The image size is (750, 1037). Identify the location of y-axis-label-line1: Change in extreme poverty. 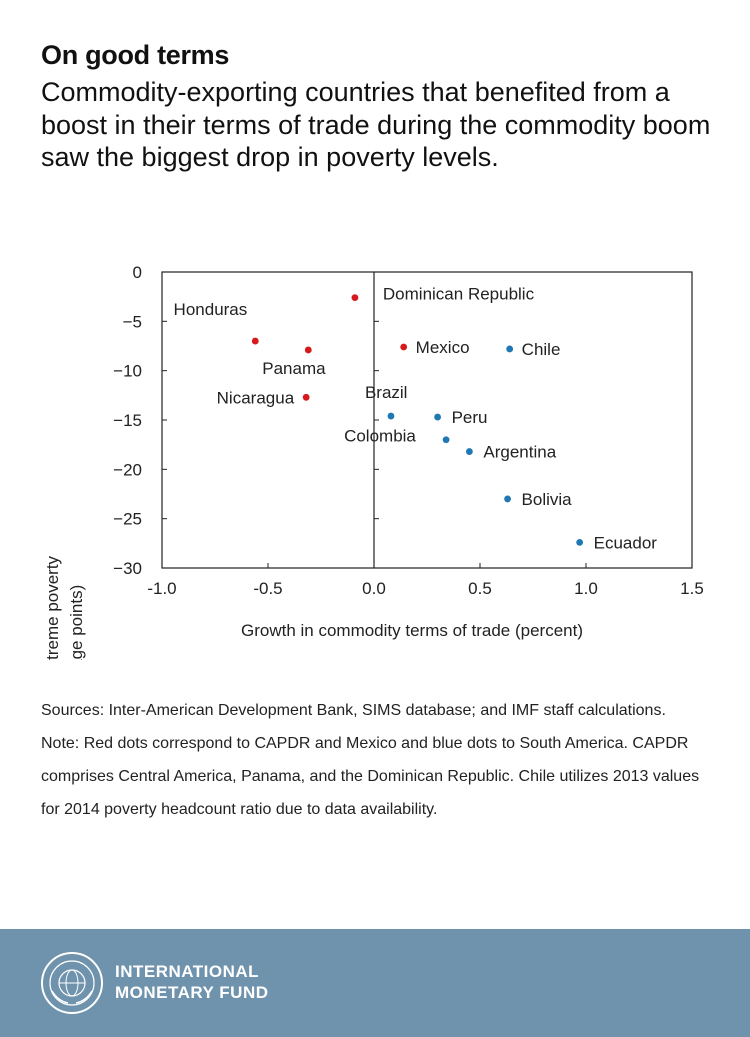
(52, 607).